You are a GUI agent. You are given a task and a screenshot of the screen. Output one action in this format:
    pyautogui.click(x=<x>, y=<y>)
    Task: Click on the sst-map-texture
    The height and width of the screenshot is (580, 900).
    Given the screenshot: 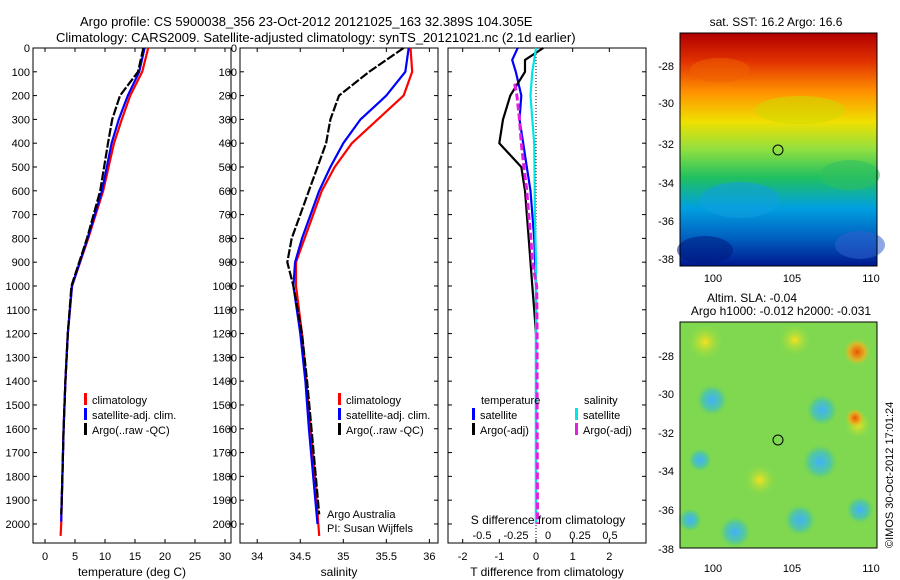 What is the action you would take?
    pyautogui.click(x=781, y=161)
    